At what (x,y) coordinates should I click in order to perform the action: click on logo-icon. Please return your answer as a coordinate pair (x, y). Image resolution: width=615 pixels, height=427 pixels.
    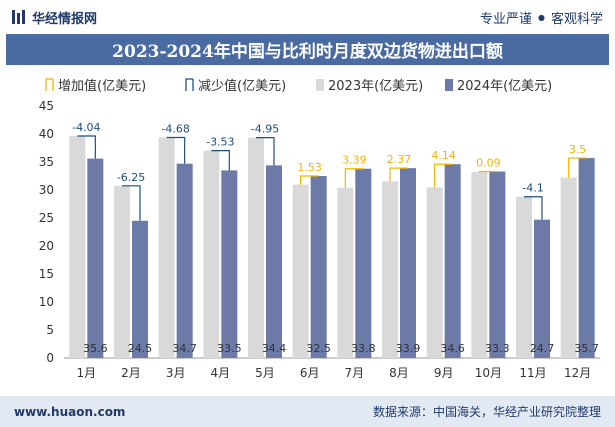
    Looking at the image, I should click on (18, 17).